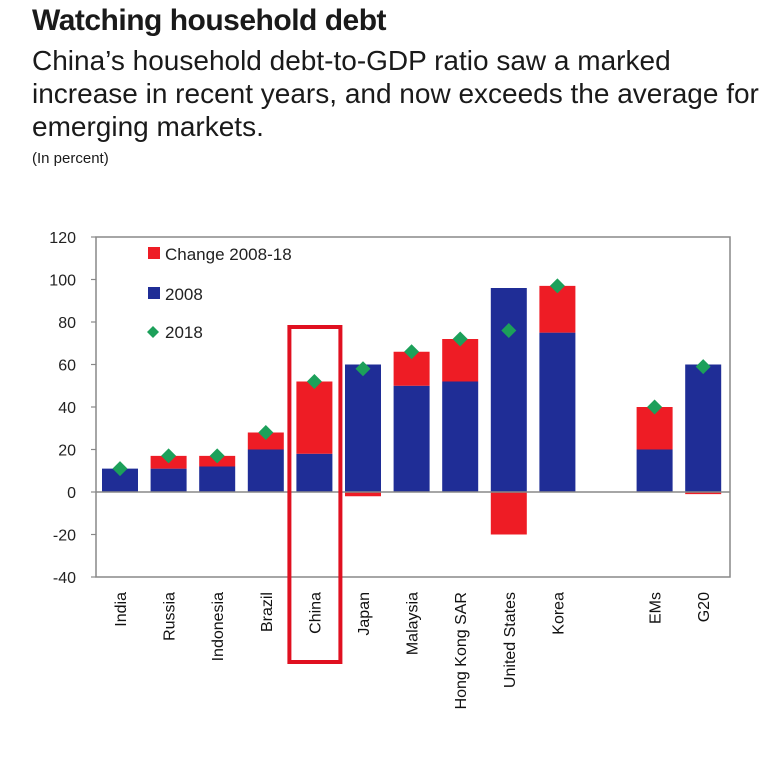  I want to click on chart-title: Watching household debt, so click(209, 20).